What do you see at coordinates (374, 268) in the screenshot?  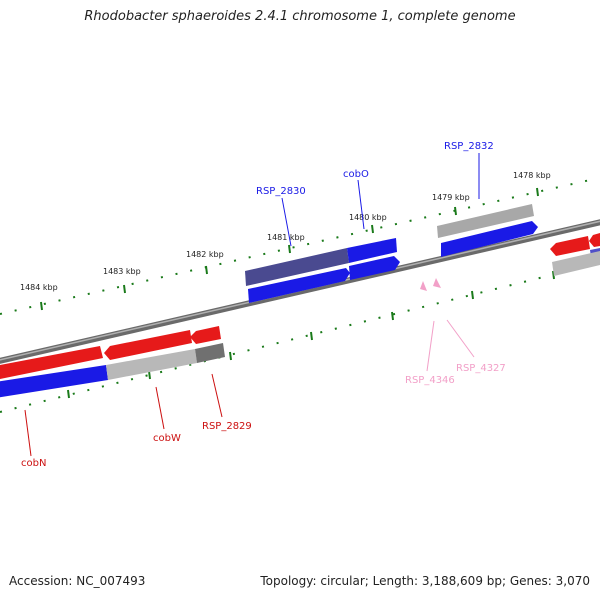 I see `gene-rsp2830b` at bounding box center [374, 268].